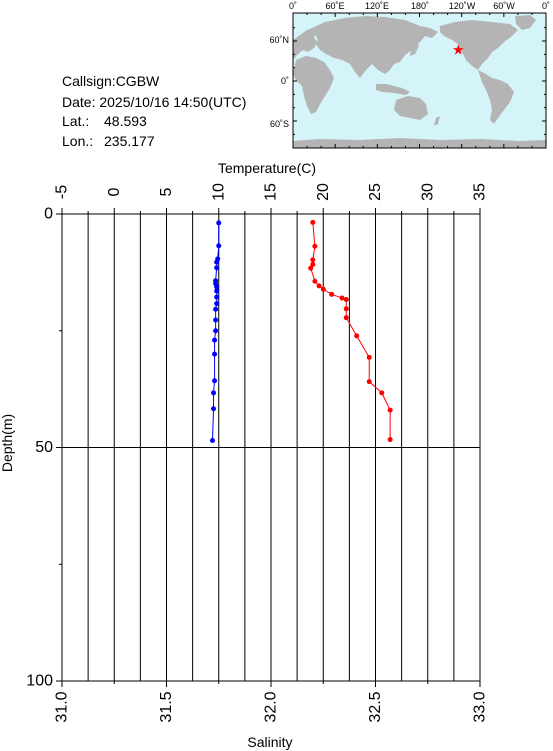 The width and height of the screenshot is (553, 751). I want to click on map-lon-label-120e: 120˚E, so click(377, 6).